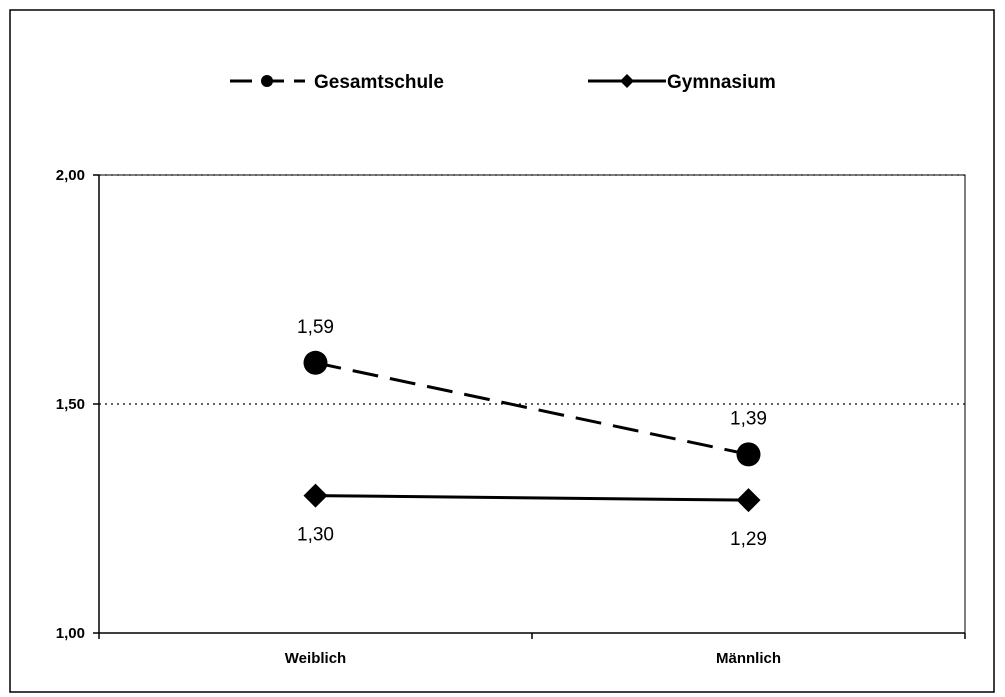 This screenshot has width=1005, height=697. I want to click on y-tick-label: 2,00, so click(70, 175).